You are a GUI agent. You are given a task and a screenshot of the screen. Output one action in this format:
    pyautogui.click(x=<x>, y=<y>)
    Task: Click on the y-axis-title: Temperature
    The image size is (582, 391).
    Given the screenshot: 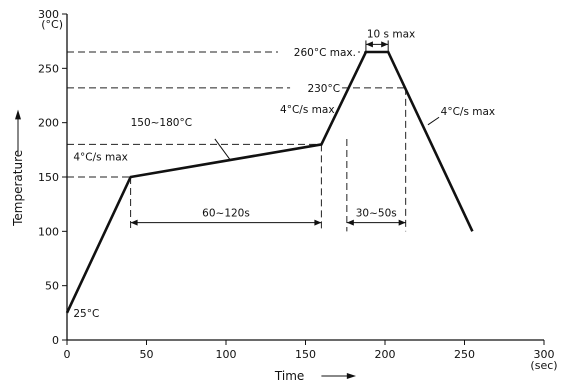 What is the action you would take?
    pyautogui.click(x=18, y=188)
    